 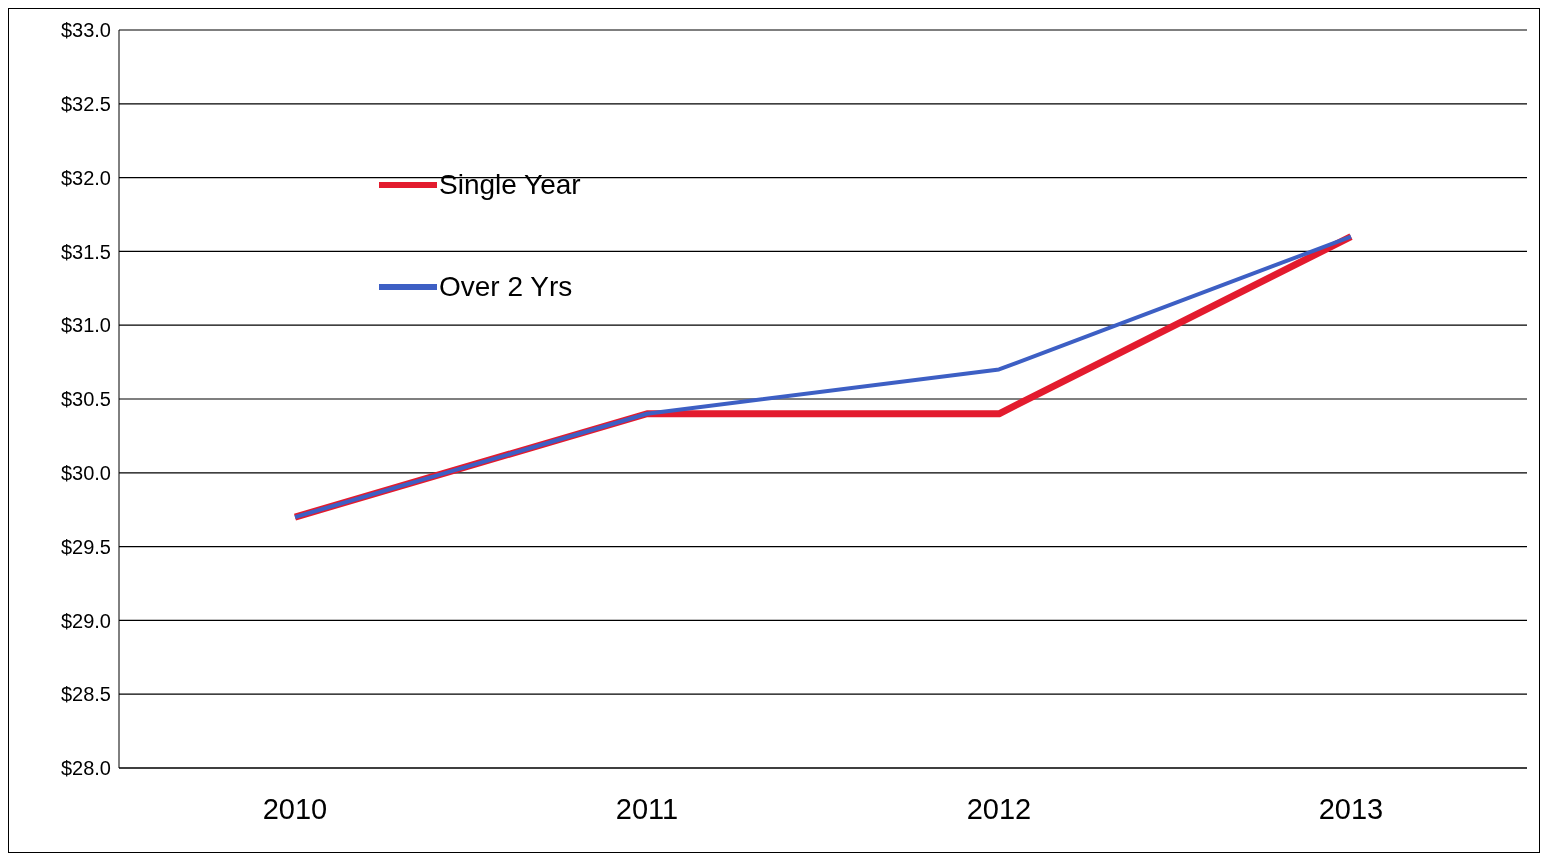 What do you see at coordinates (506, 287) in the screenshot?
I see `legend-label: Over 2 Yrs` at bounding box center [506, 287].